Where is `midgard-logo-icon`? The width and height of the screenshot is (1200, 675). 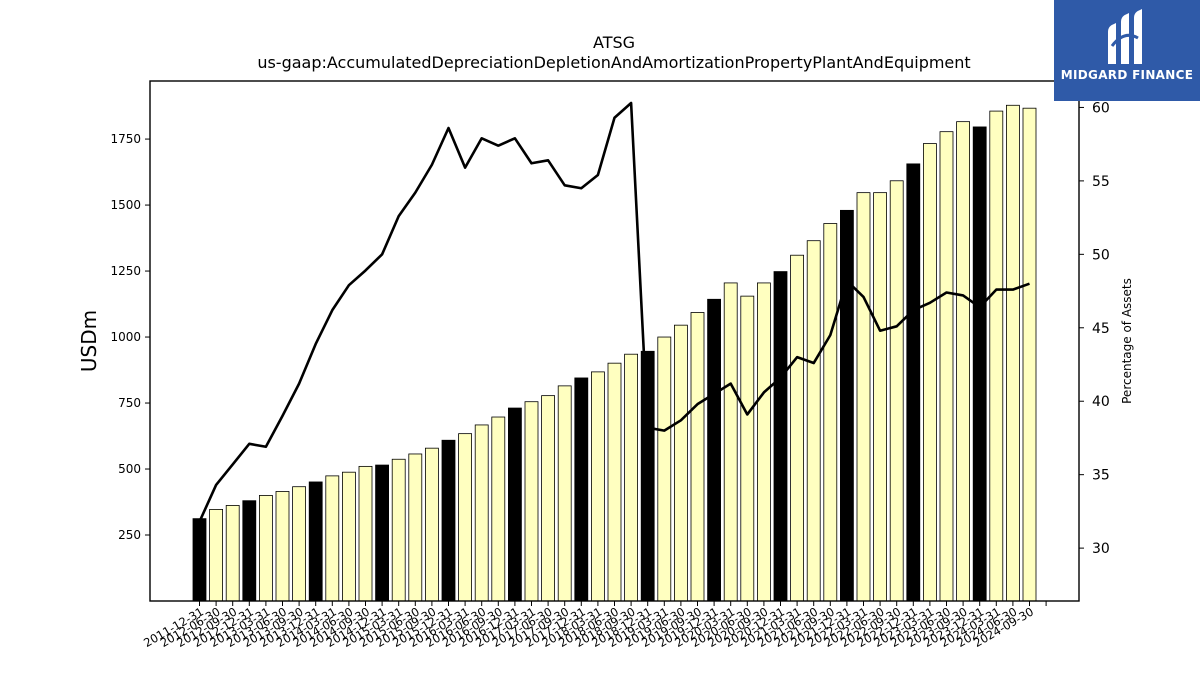
midgard-logo-icon is located at coordinates (1125, 36).